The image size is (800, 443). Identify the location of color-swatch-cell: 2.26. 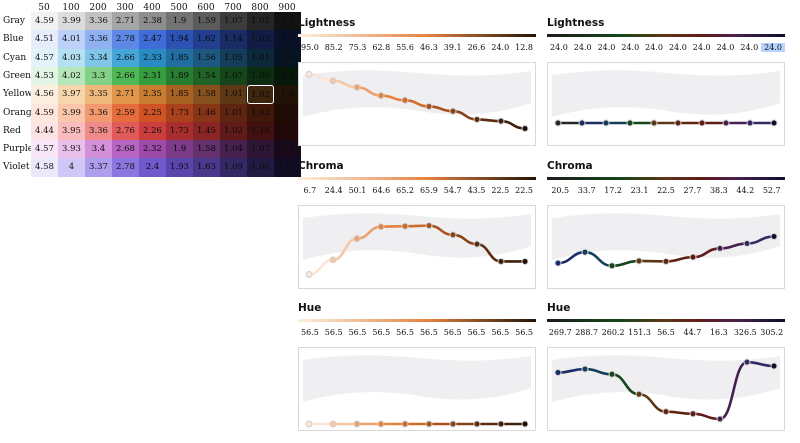
(152, 131).